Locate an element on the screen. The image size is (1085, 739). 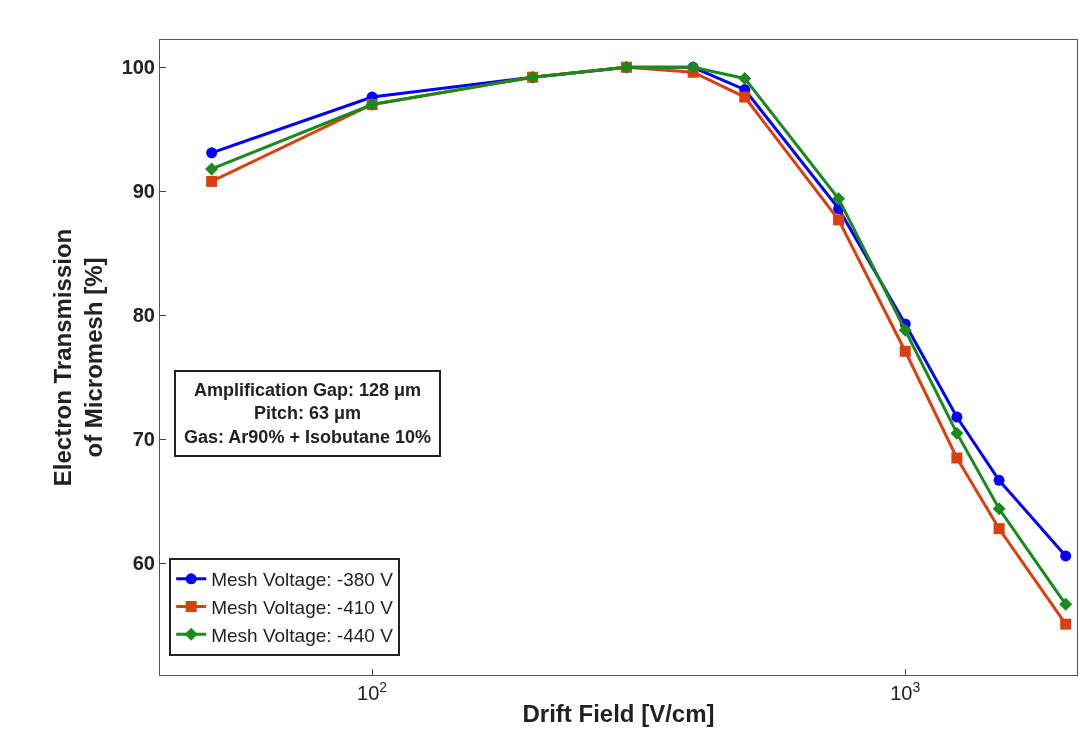
legend-label: Mesh Voltage: -410 V is located at coordinates (302, 607).